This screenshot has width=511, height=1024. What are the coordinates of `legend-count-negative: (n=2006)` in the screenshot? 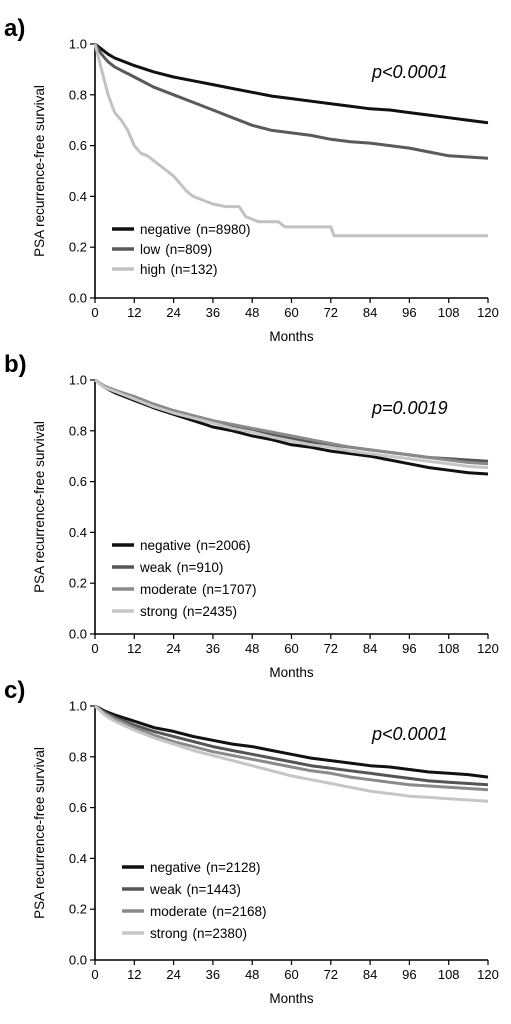 It's located at (223, 545).